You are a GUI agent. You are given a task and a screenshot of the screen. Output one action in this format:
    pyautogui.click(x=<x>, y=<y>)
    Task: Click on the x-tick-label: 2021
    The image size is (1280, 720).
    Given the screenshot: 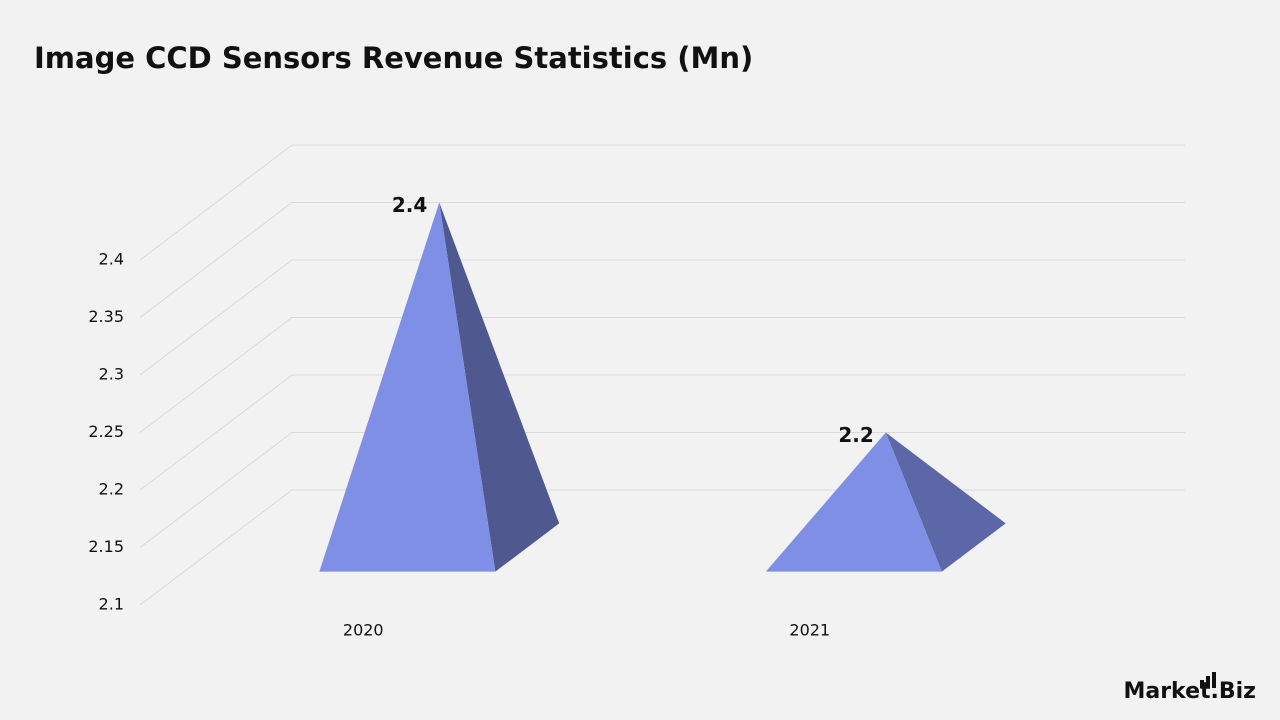 What is the action you would take?
    pyautogui.click(x=809, y=630)
    